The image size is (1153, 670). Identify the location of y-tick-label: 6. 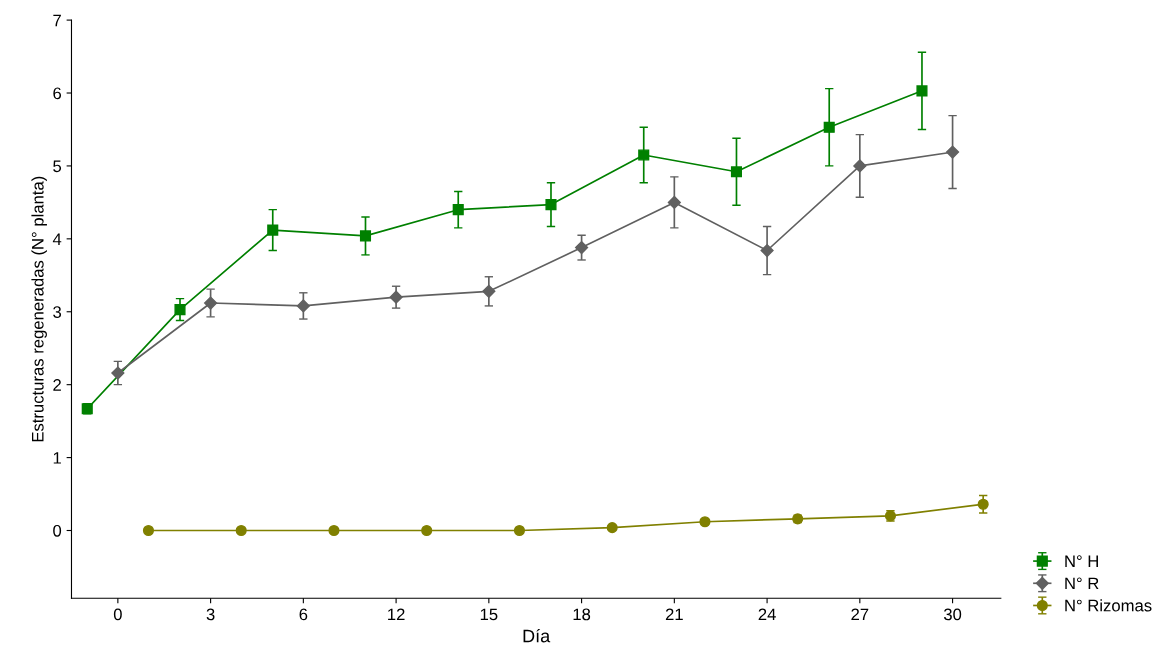
(57, 93).